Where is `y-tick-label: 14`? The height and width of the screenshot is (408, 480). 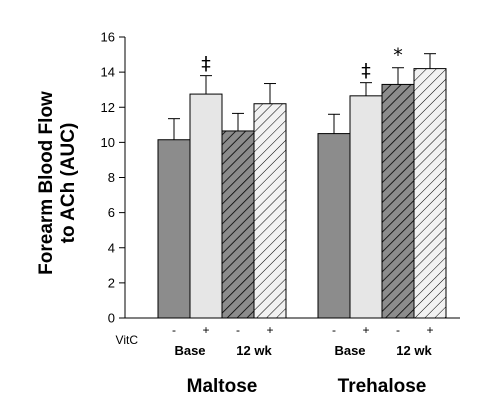 y-tick-label: 14 is located at coordinates (108, 72).